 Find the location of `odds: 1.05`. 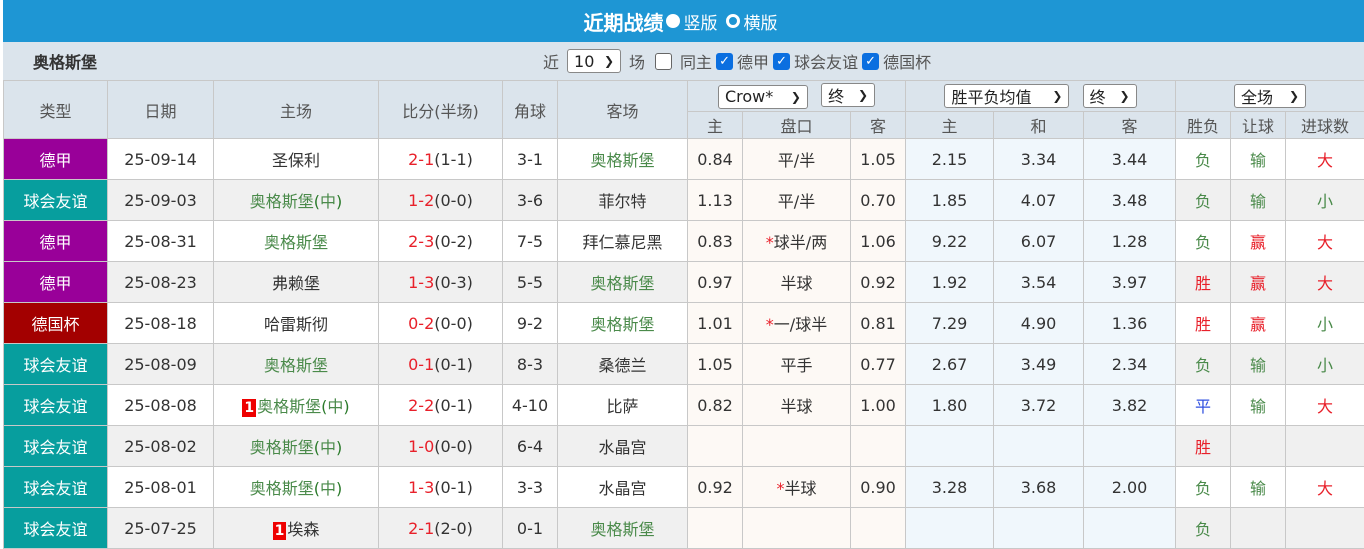

odds: 1.05 is located at coordinates (878, 159).